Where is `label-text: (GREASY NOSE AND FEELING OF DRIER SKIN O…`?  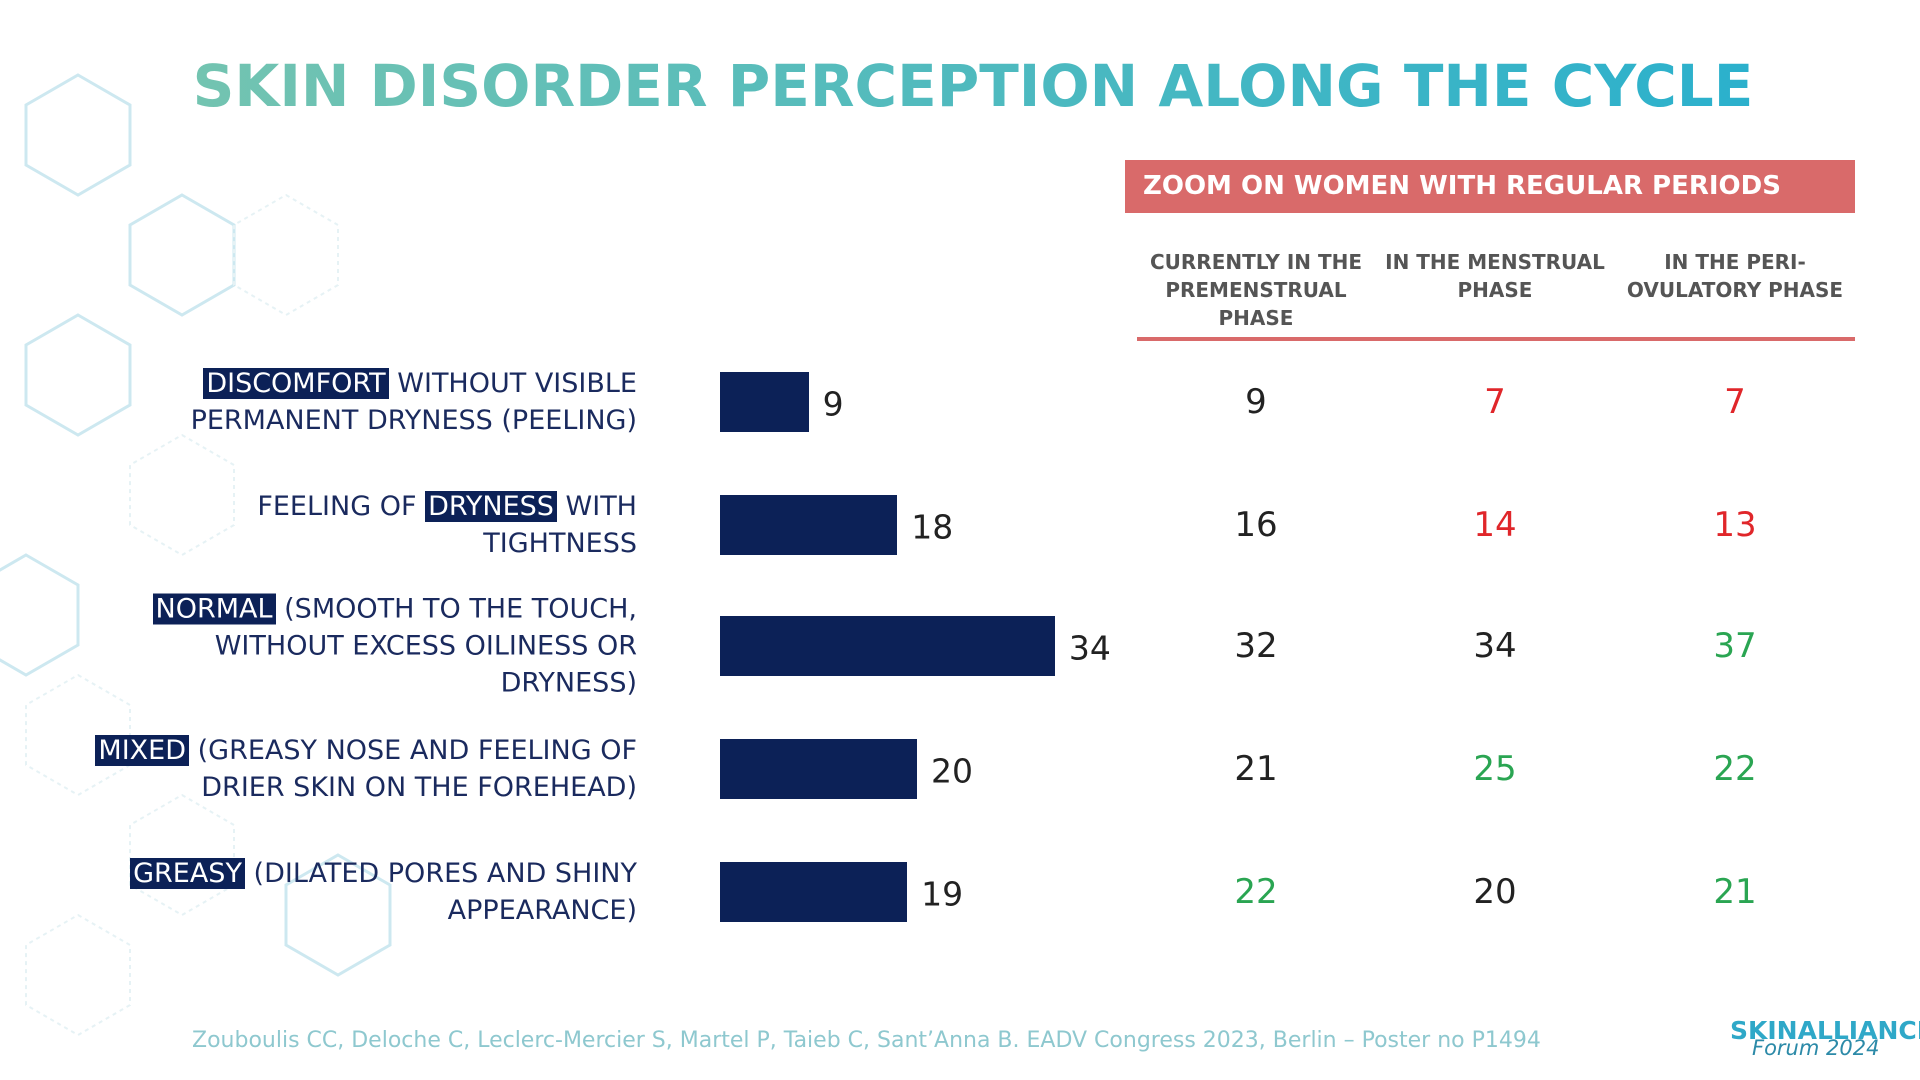
label-text: (GREASY NOSE AND FEELING OF DRIER SKIN O… is located at coordinates (417, 769).